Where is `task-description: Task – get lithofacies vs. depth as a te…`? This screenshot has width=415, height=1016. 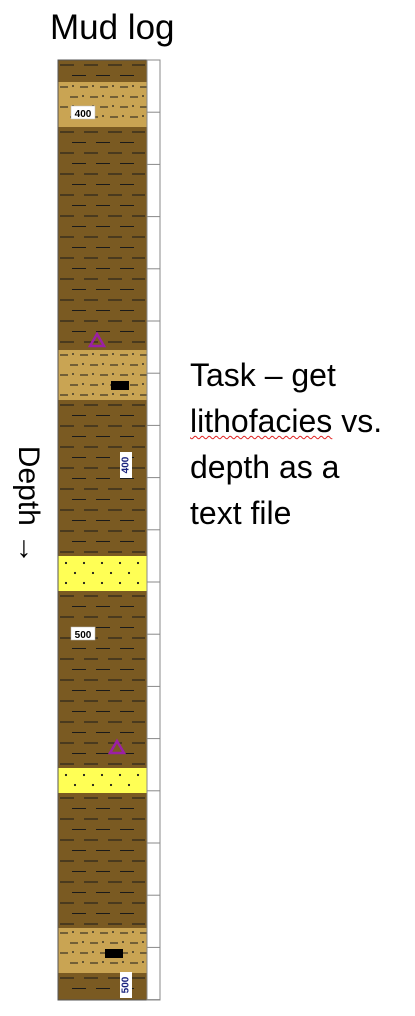 task-description: Task – get lithofacies vs. depth as a te… is located at coordinates (286, 444).